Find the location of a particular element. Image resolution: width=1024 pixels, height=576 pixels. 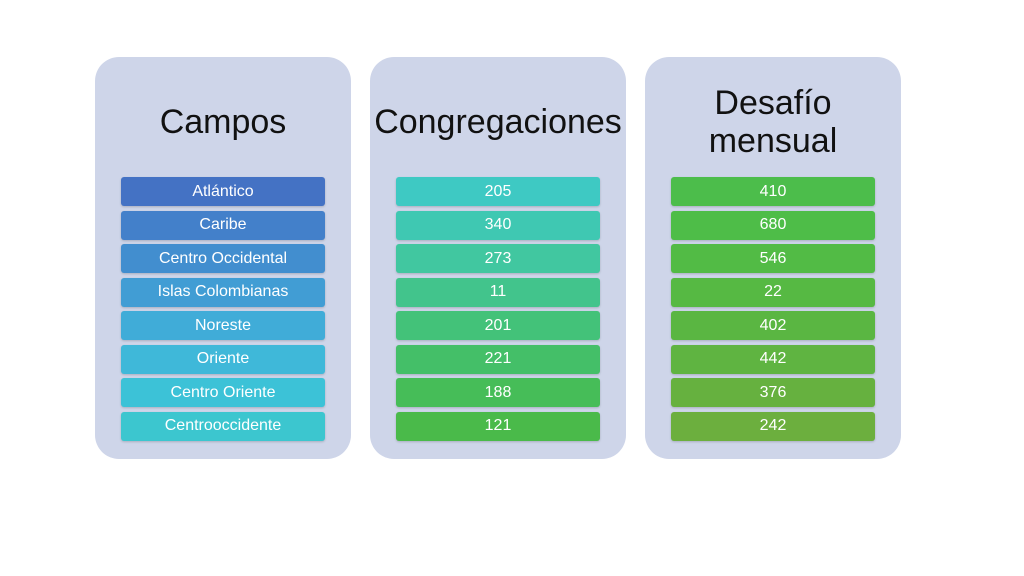

list-item: 221 is located at coordinates (498, 359).